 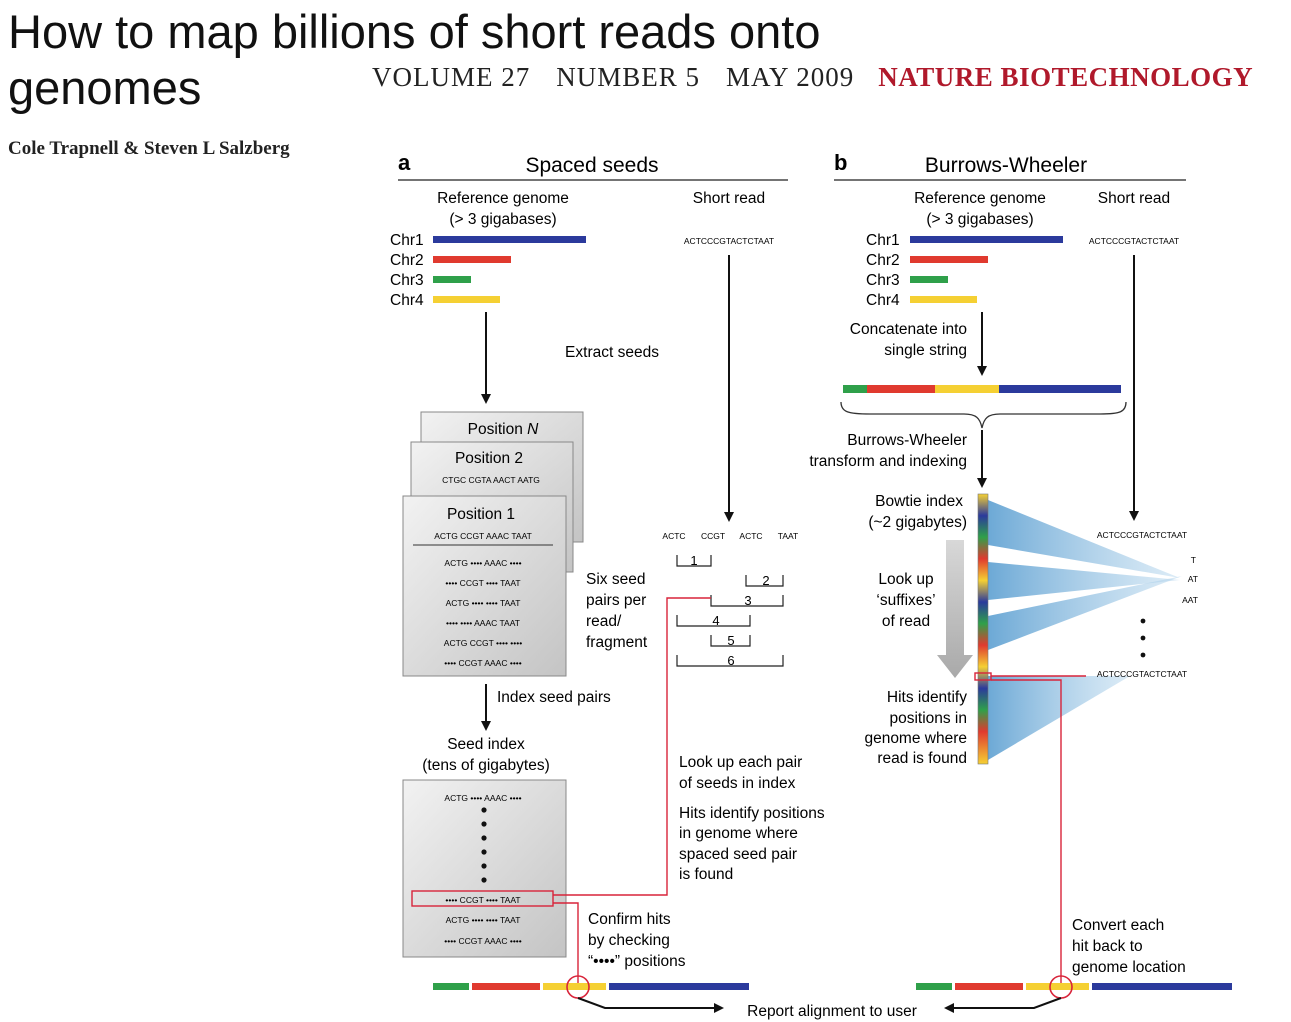 I want to click on index-row: ACTG •••• AAAC ••••, so click(x=482, y=798).